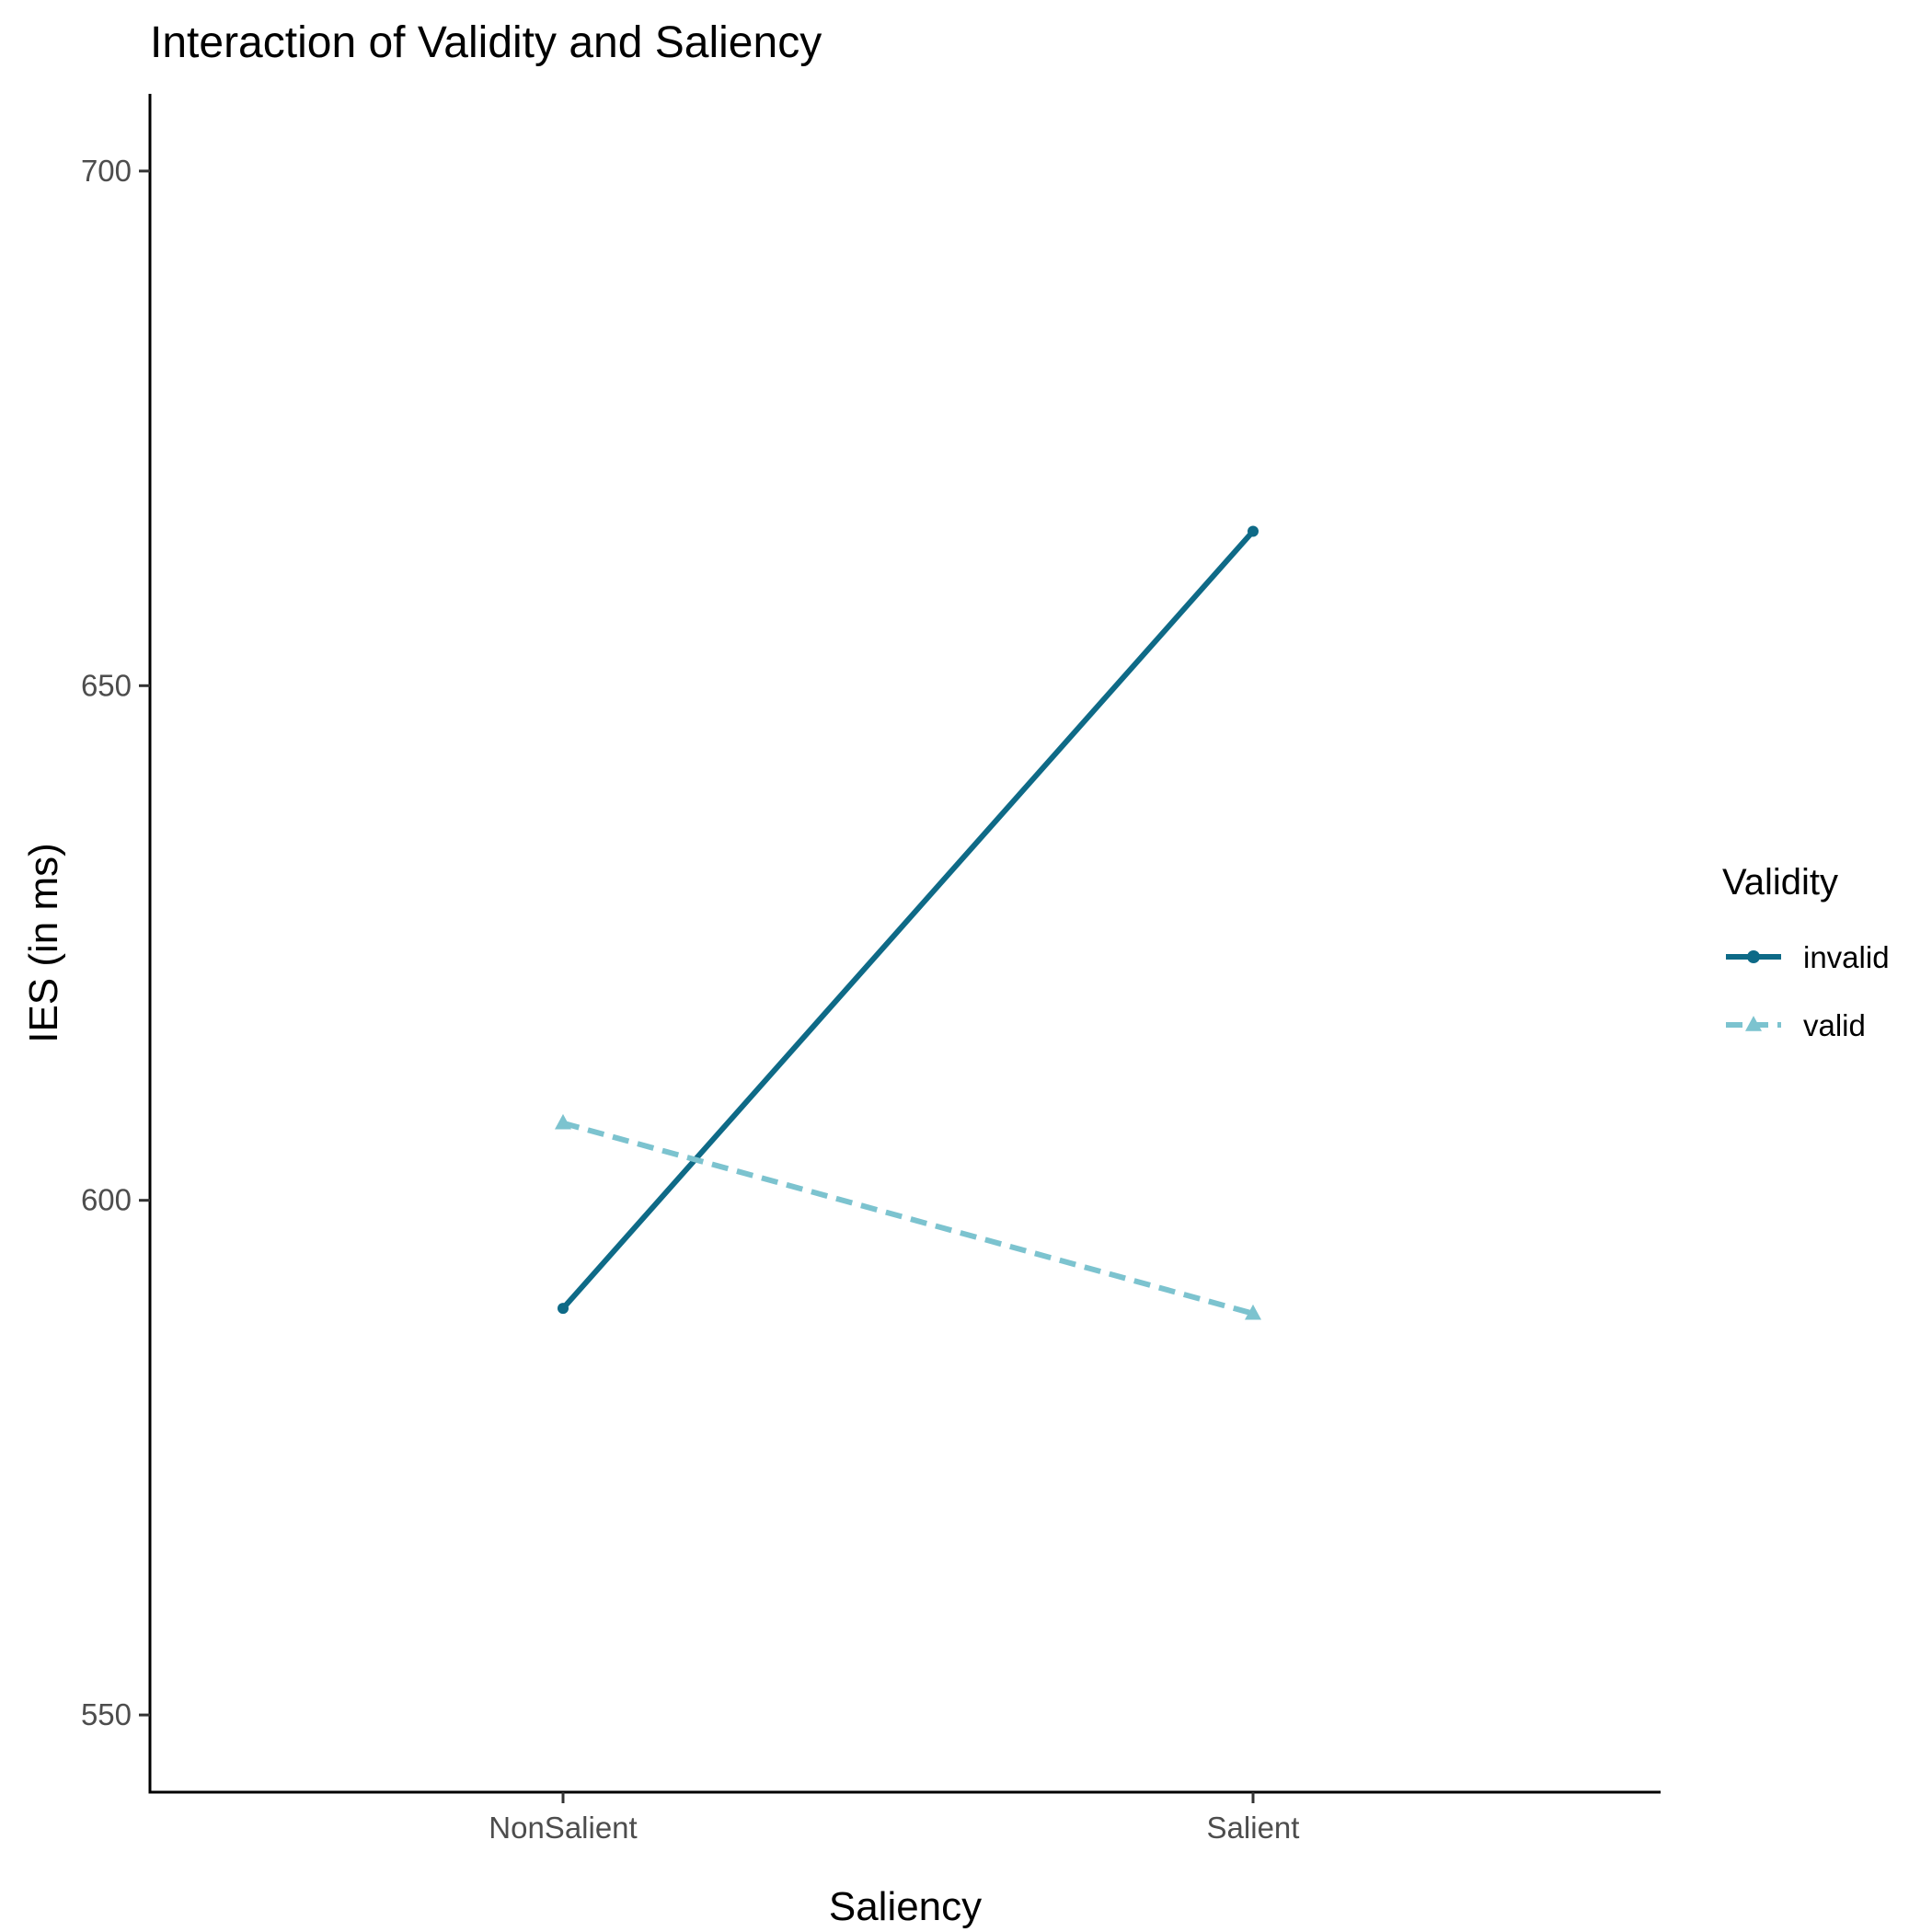 The height and width of the screenshot is (1932, 1932). What do you see at coordinates (115, 942) in the screenshot?
I see `y-axis-ticks: 550 600 650 700` at bounding box center [115, 942].